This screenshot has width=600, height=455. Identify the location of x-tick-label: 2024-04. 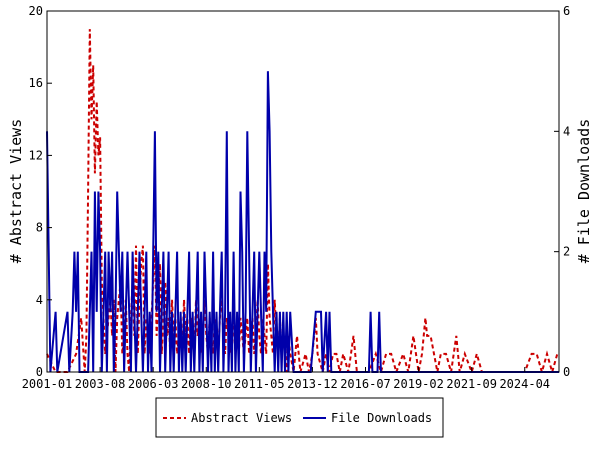
(524, 384).